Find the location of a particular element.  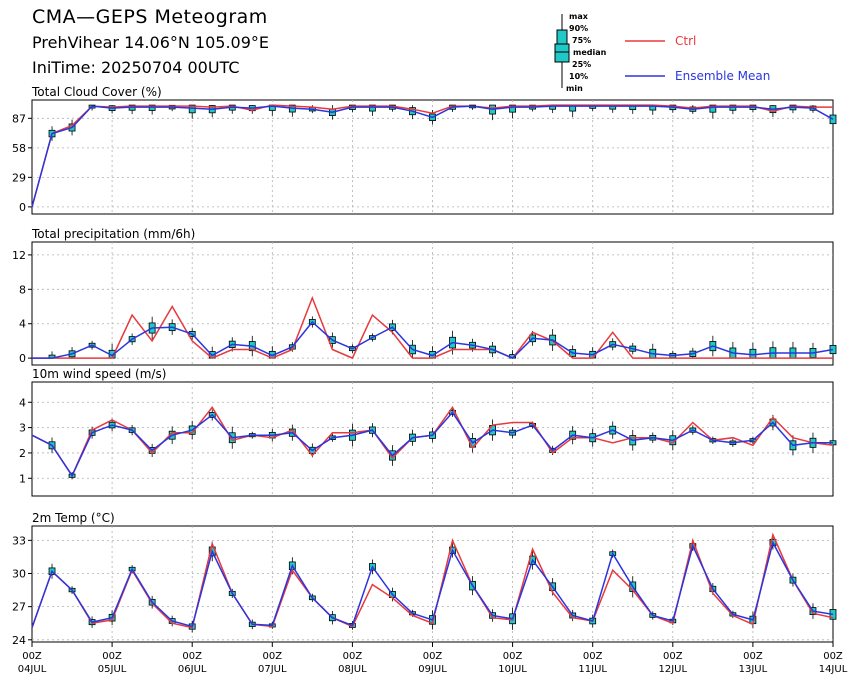

legend-label-75: 75% is located at coordinates (581, 40).